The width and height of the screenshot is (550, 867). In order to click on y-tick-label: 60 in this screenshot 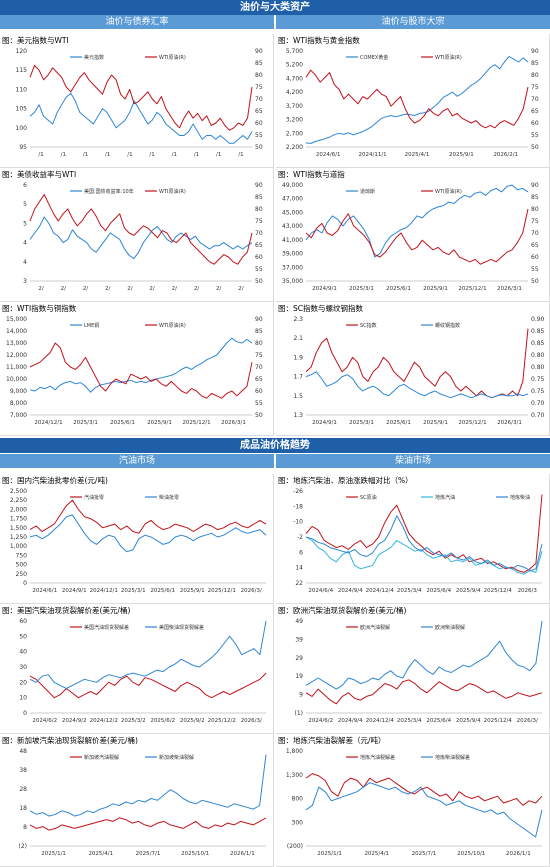, I will do `click(23, 621)`.